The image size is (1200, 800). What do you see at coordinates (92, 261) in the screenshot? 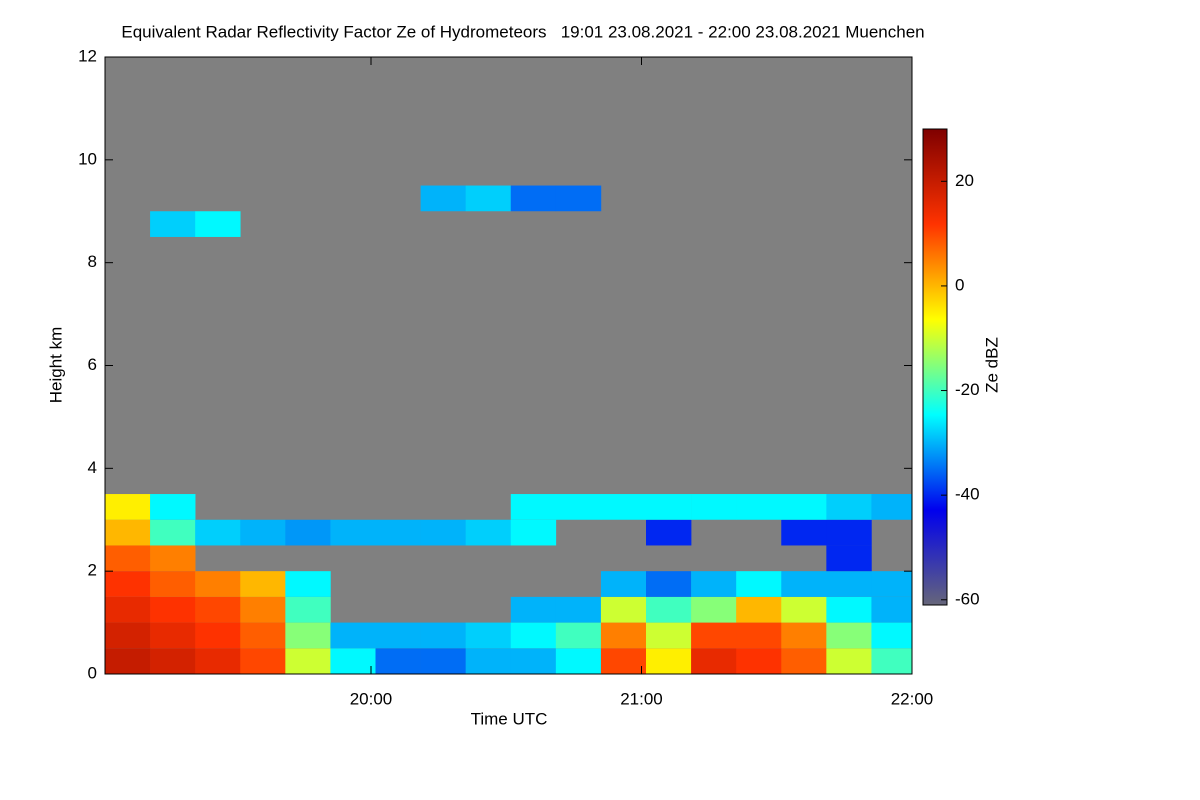
I see `y-tick-label: 8` at bounding box center [92, 261].